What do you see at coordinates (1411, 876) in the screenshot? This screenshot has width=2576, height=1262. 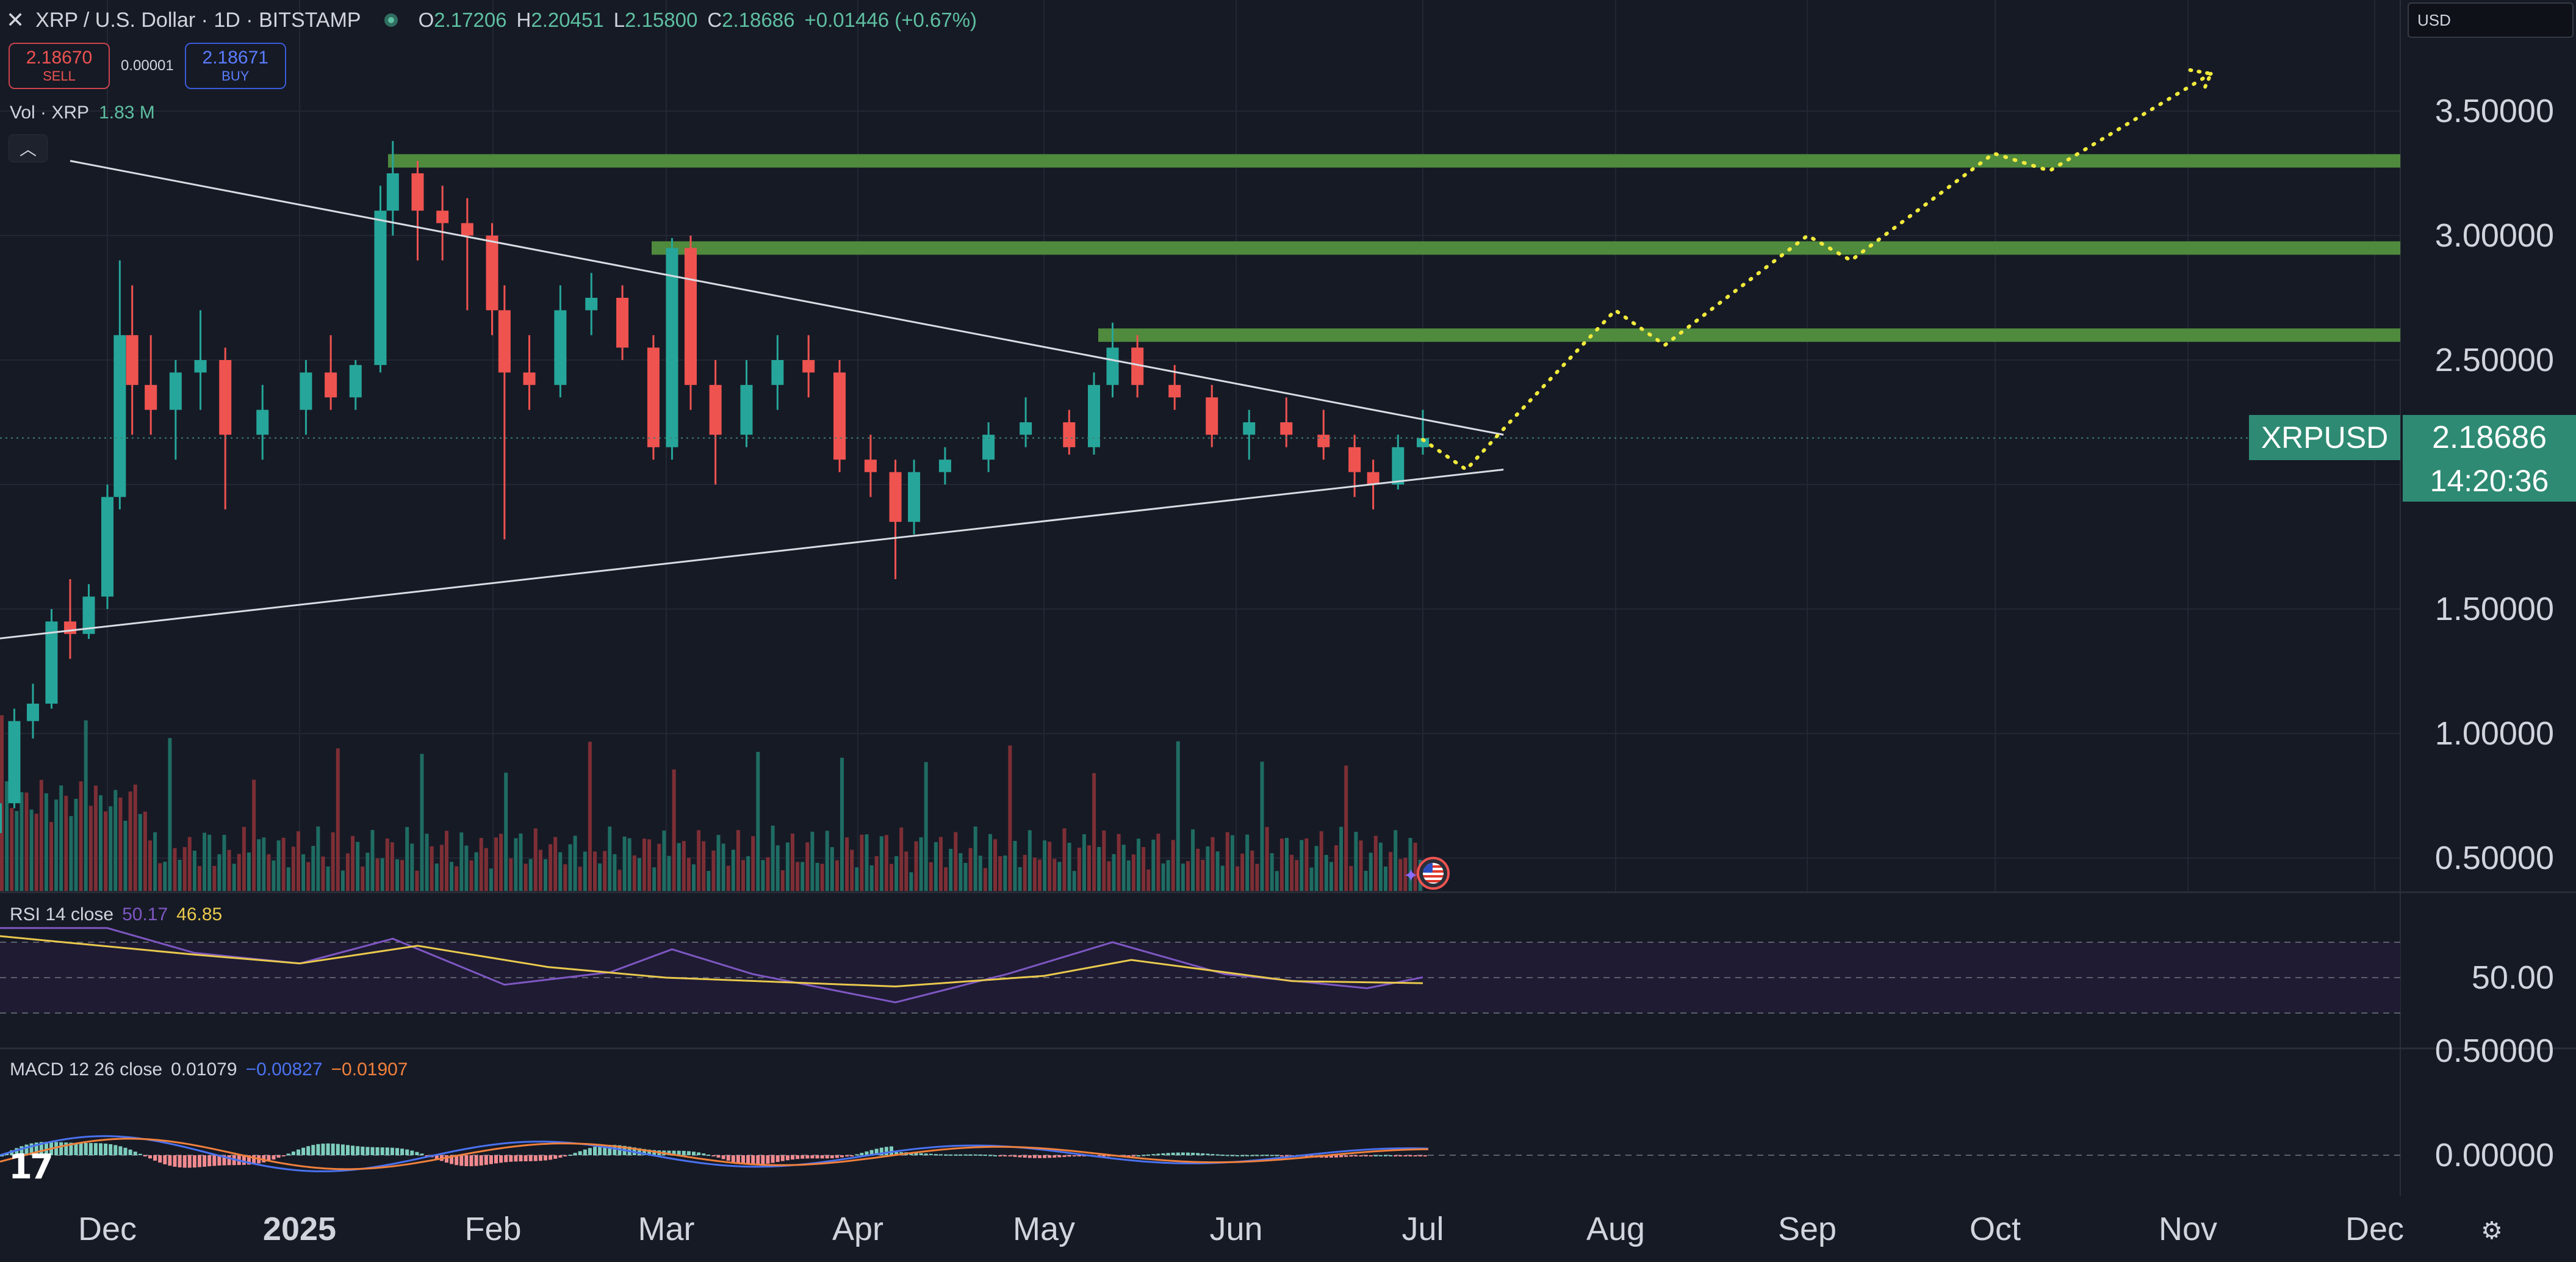 I see `sparkle-icon: ✦` at bounding box center [1411, 876].